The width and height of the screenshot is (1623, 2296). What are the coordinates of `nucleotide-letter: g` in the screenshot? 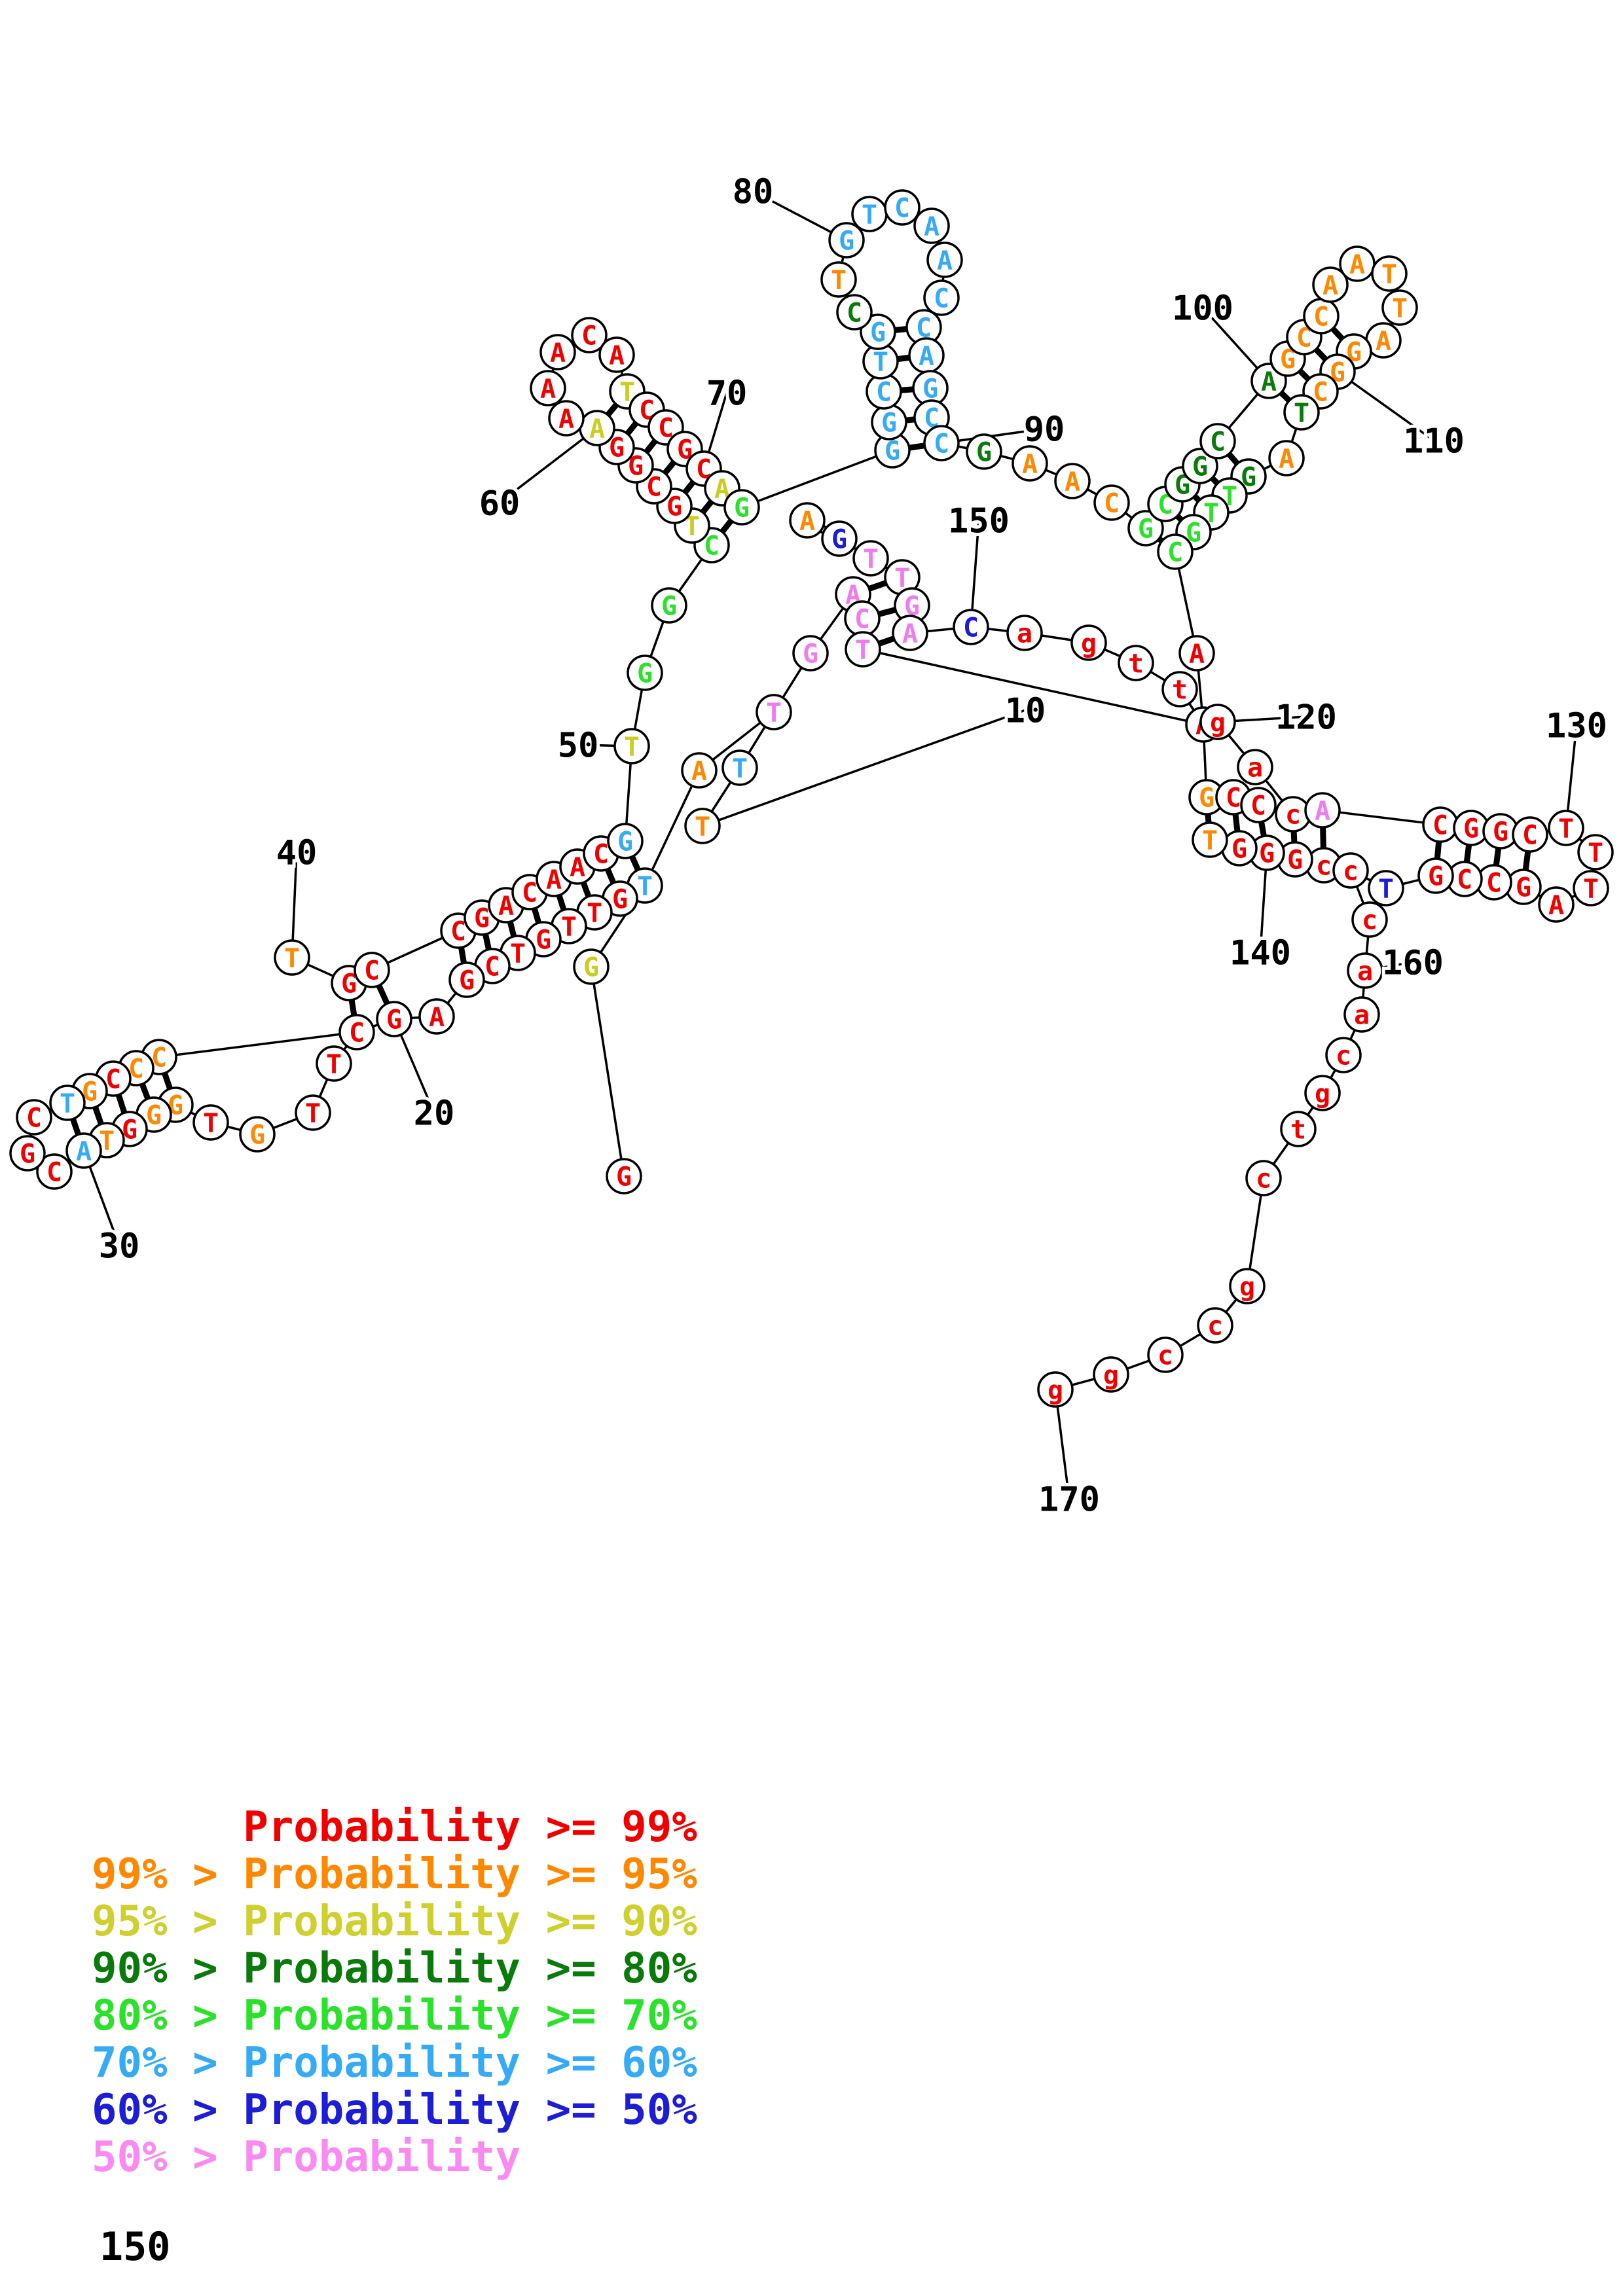 It's located at (1089, 643).